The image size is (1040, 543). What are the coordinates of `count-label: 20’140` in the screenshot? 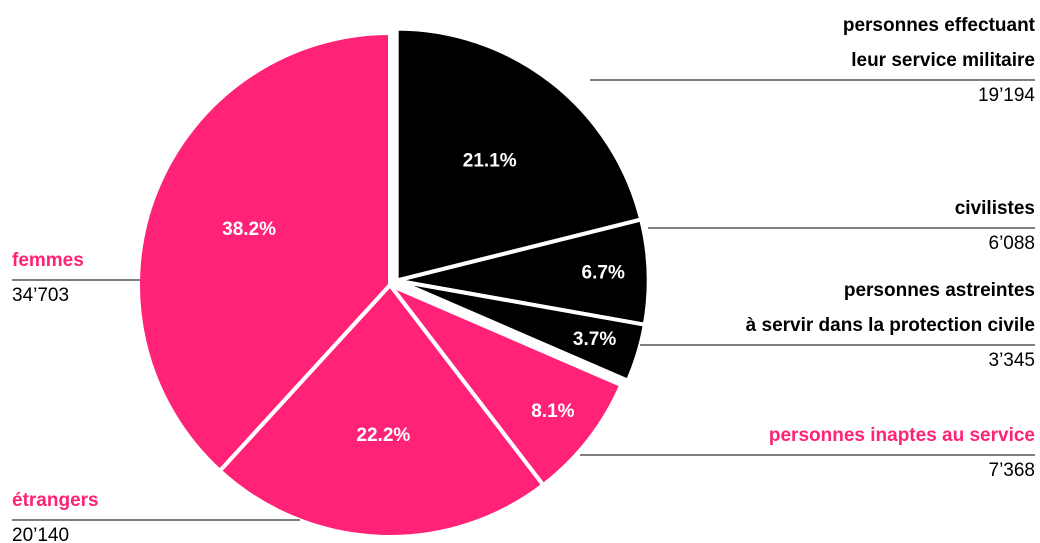 It's located at (41, 534).